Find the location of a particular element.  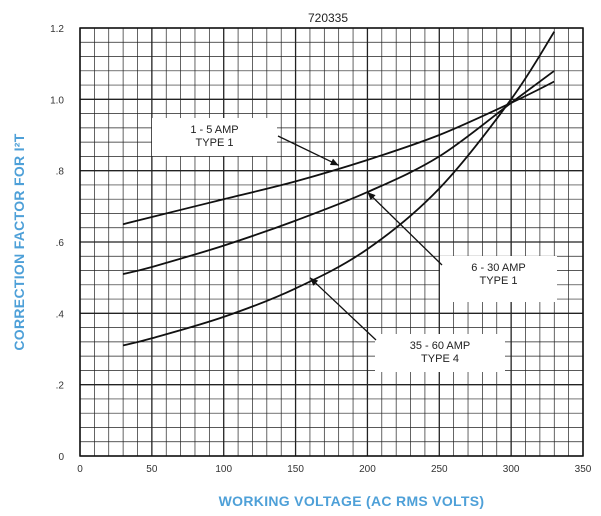

x-axis-label: WORKING VOLTAGE (AC RMS VOLTS) is located at coordinates (352, 501).